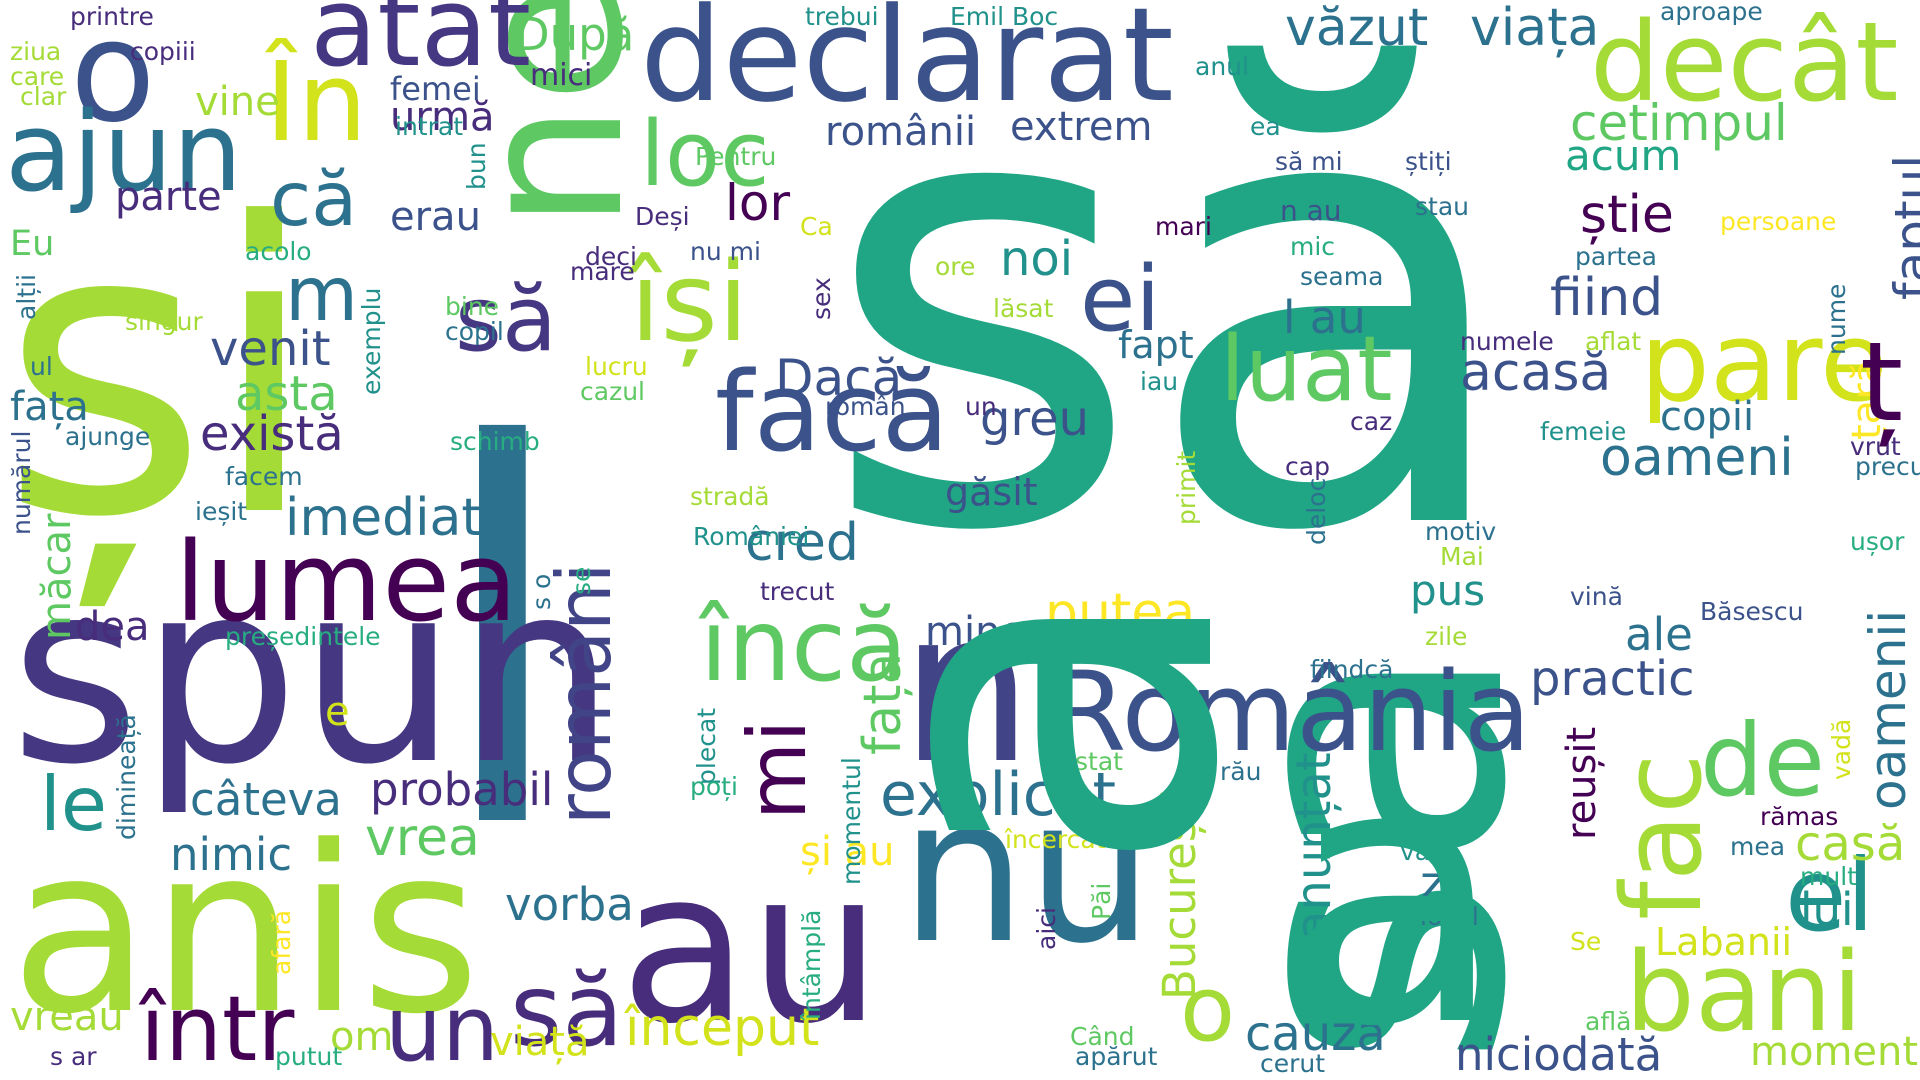  Describe the element at coordinates (1585, 941) in the screenshot. I see `word-se: Se` at that location.